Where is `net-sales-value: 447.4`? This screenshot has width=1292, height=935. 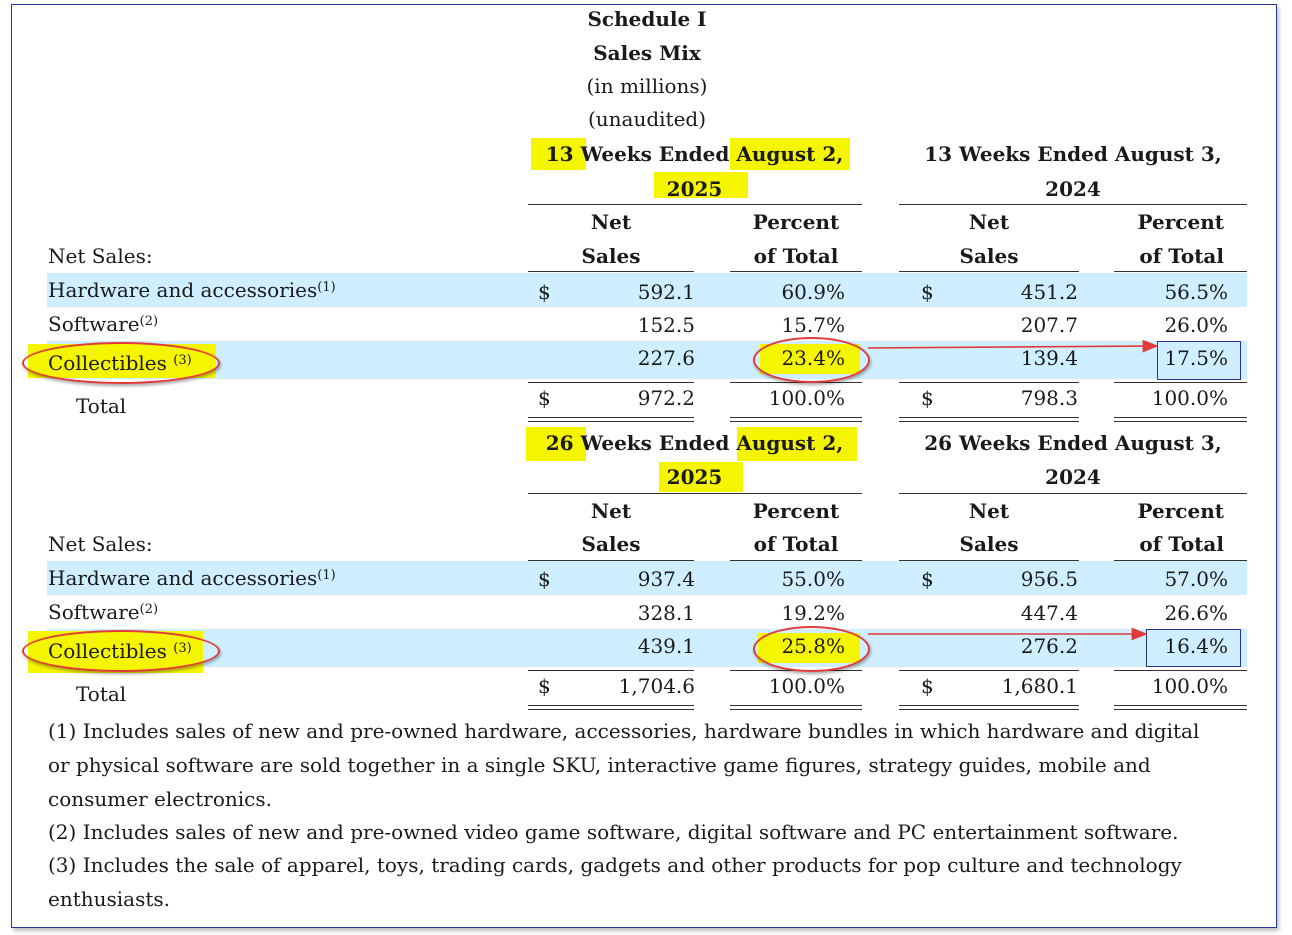
net-sales-value: 447.4 is located at coordinates (1049, 613).